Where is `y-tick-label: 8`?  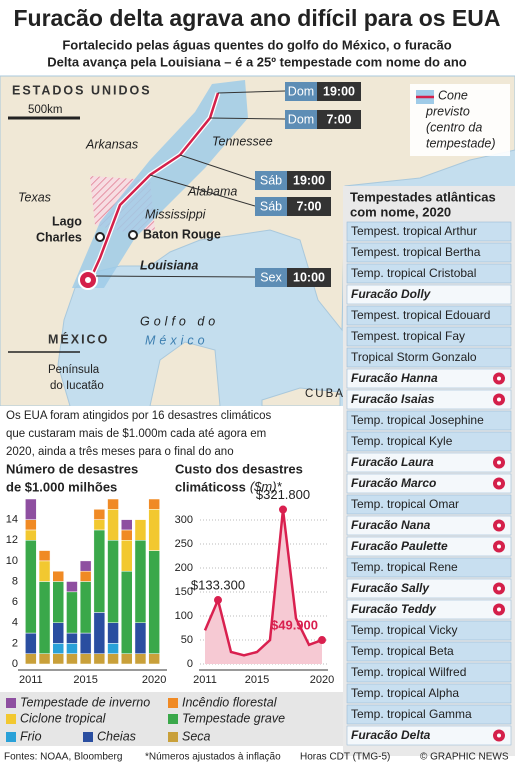
y-tick-label: 8 is located at coordinates (15, 581).